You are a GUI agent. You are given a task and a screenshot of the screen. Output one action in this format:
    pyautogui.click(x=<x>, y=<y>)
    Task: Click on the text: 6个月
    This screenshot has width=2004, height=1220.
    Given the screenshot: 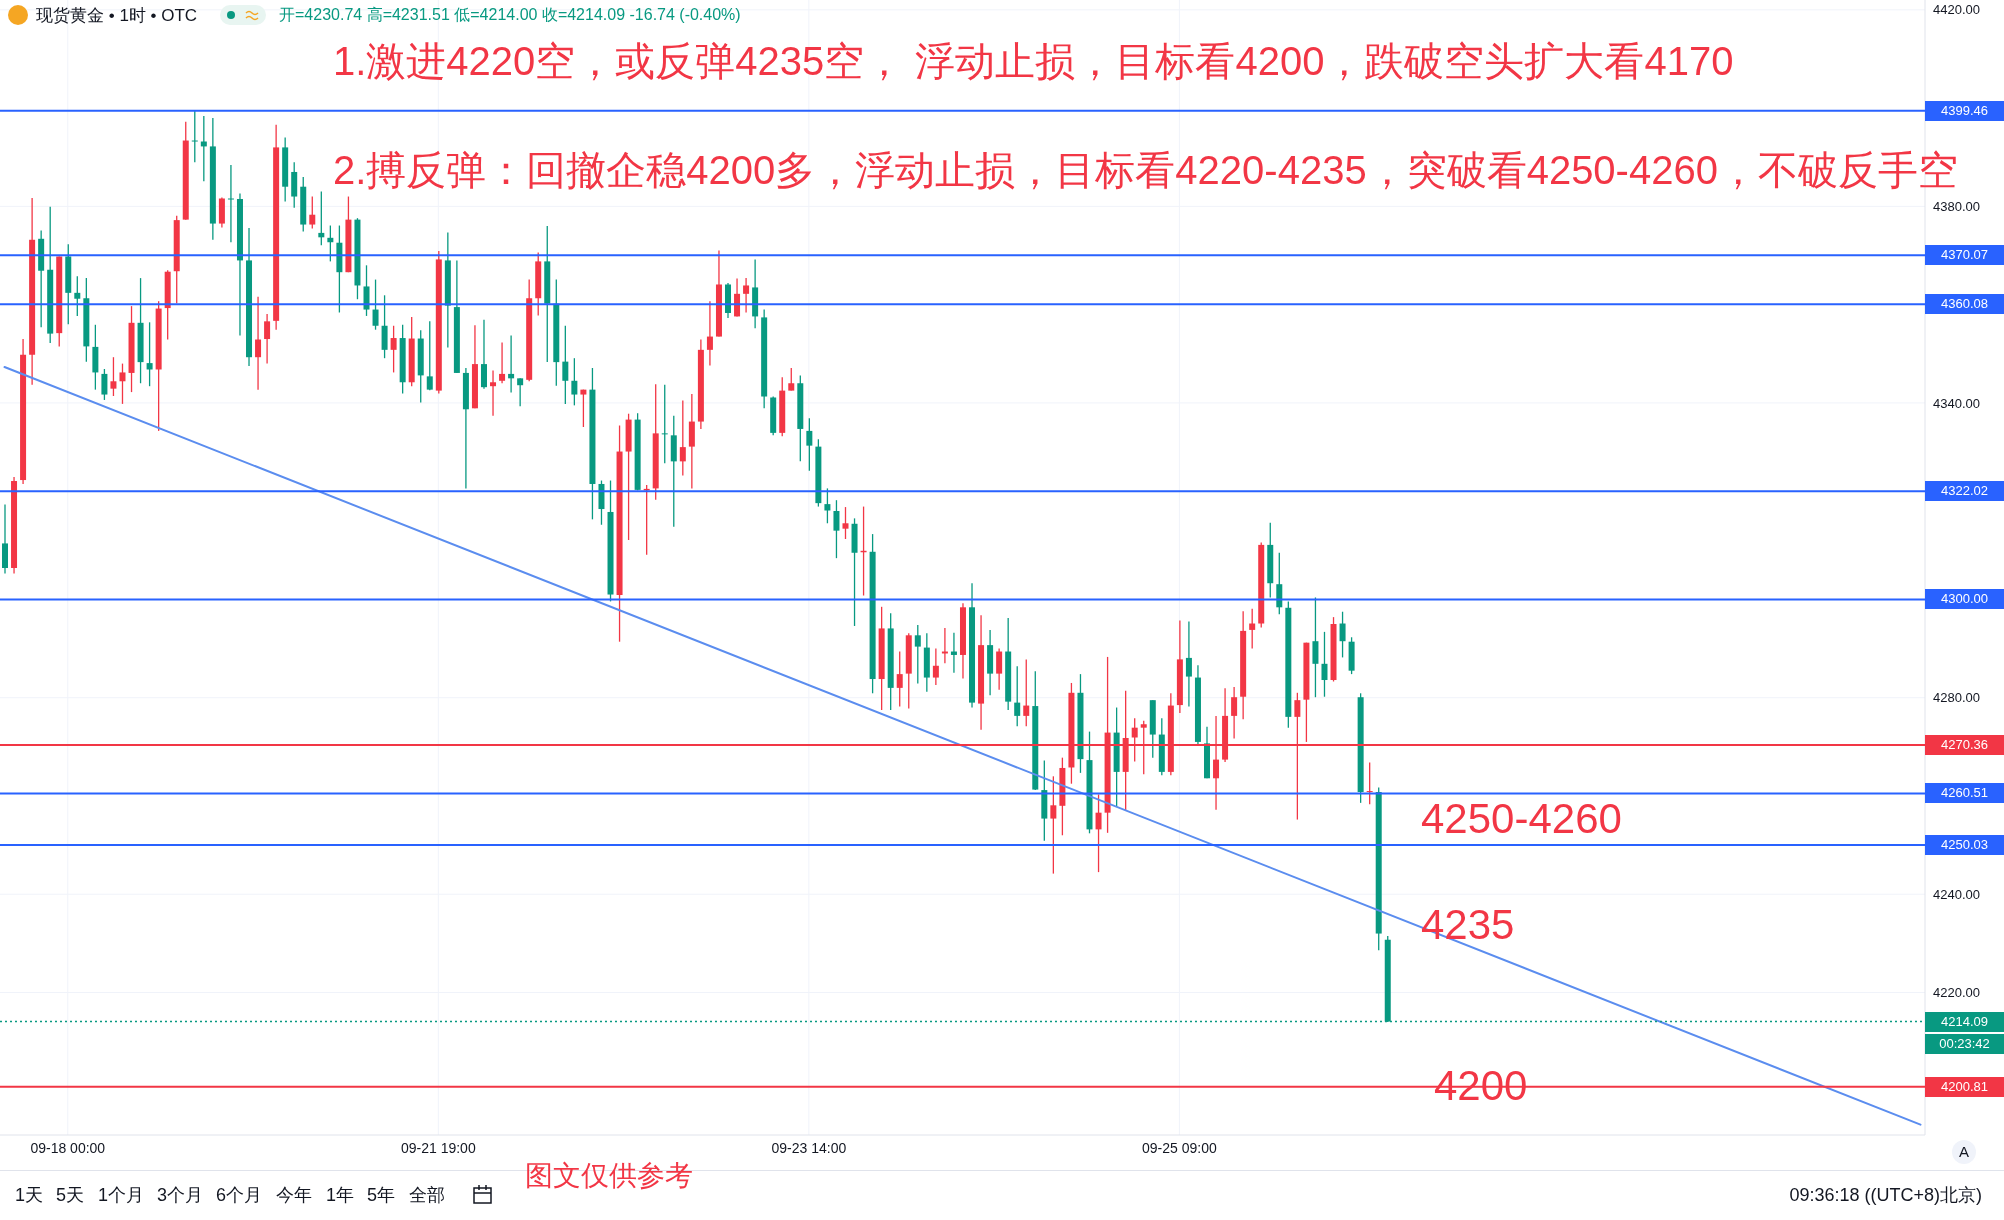 What is the action you would take?
    pyautogui.click(x=239, y=1195)
    